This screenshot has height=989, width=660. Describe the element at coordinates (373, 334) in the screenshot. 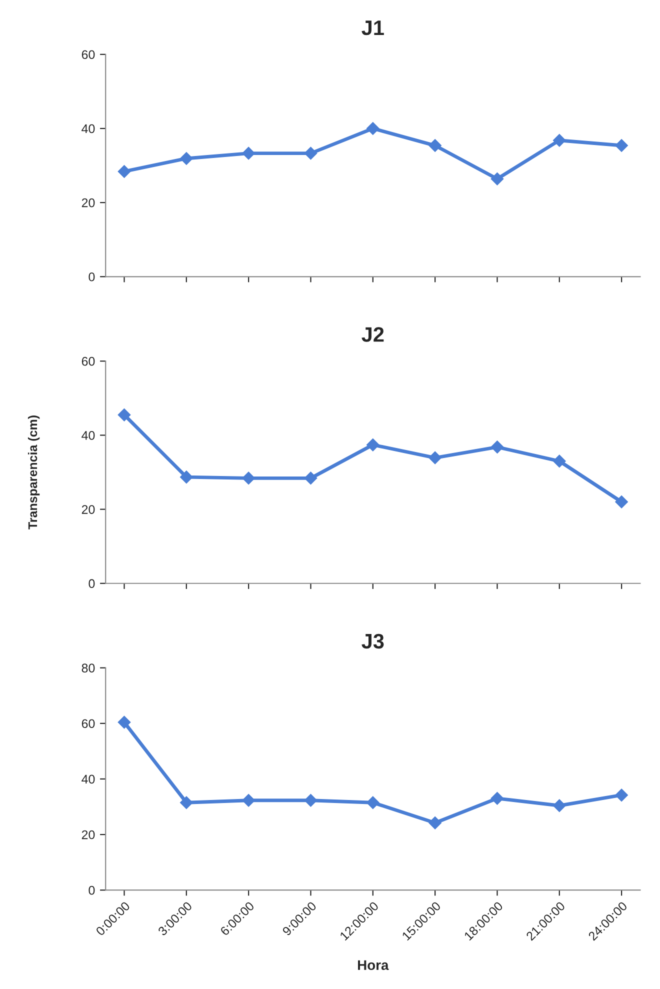

I see `chart-title: J2` at that location.